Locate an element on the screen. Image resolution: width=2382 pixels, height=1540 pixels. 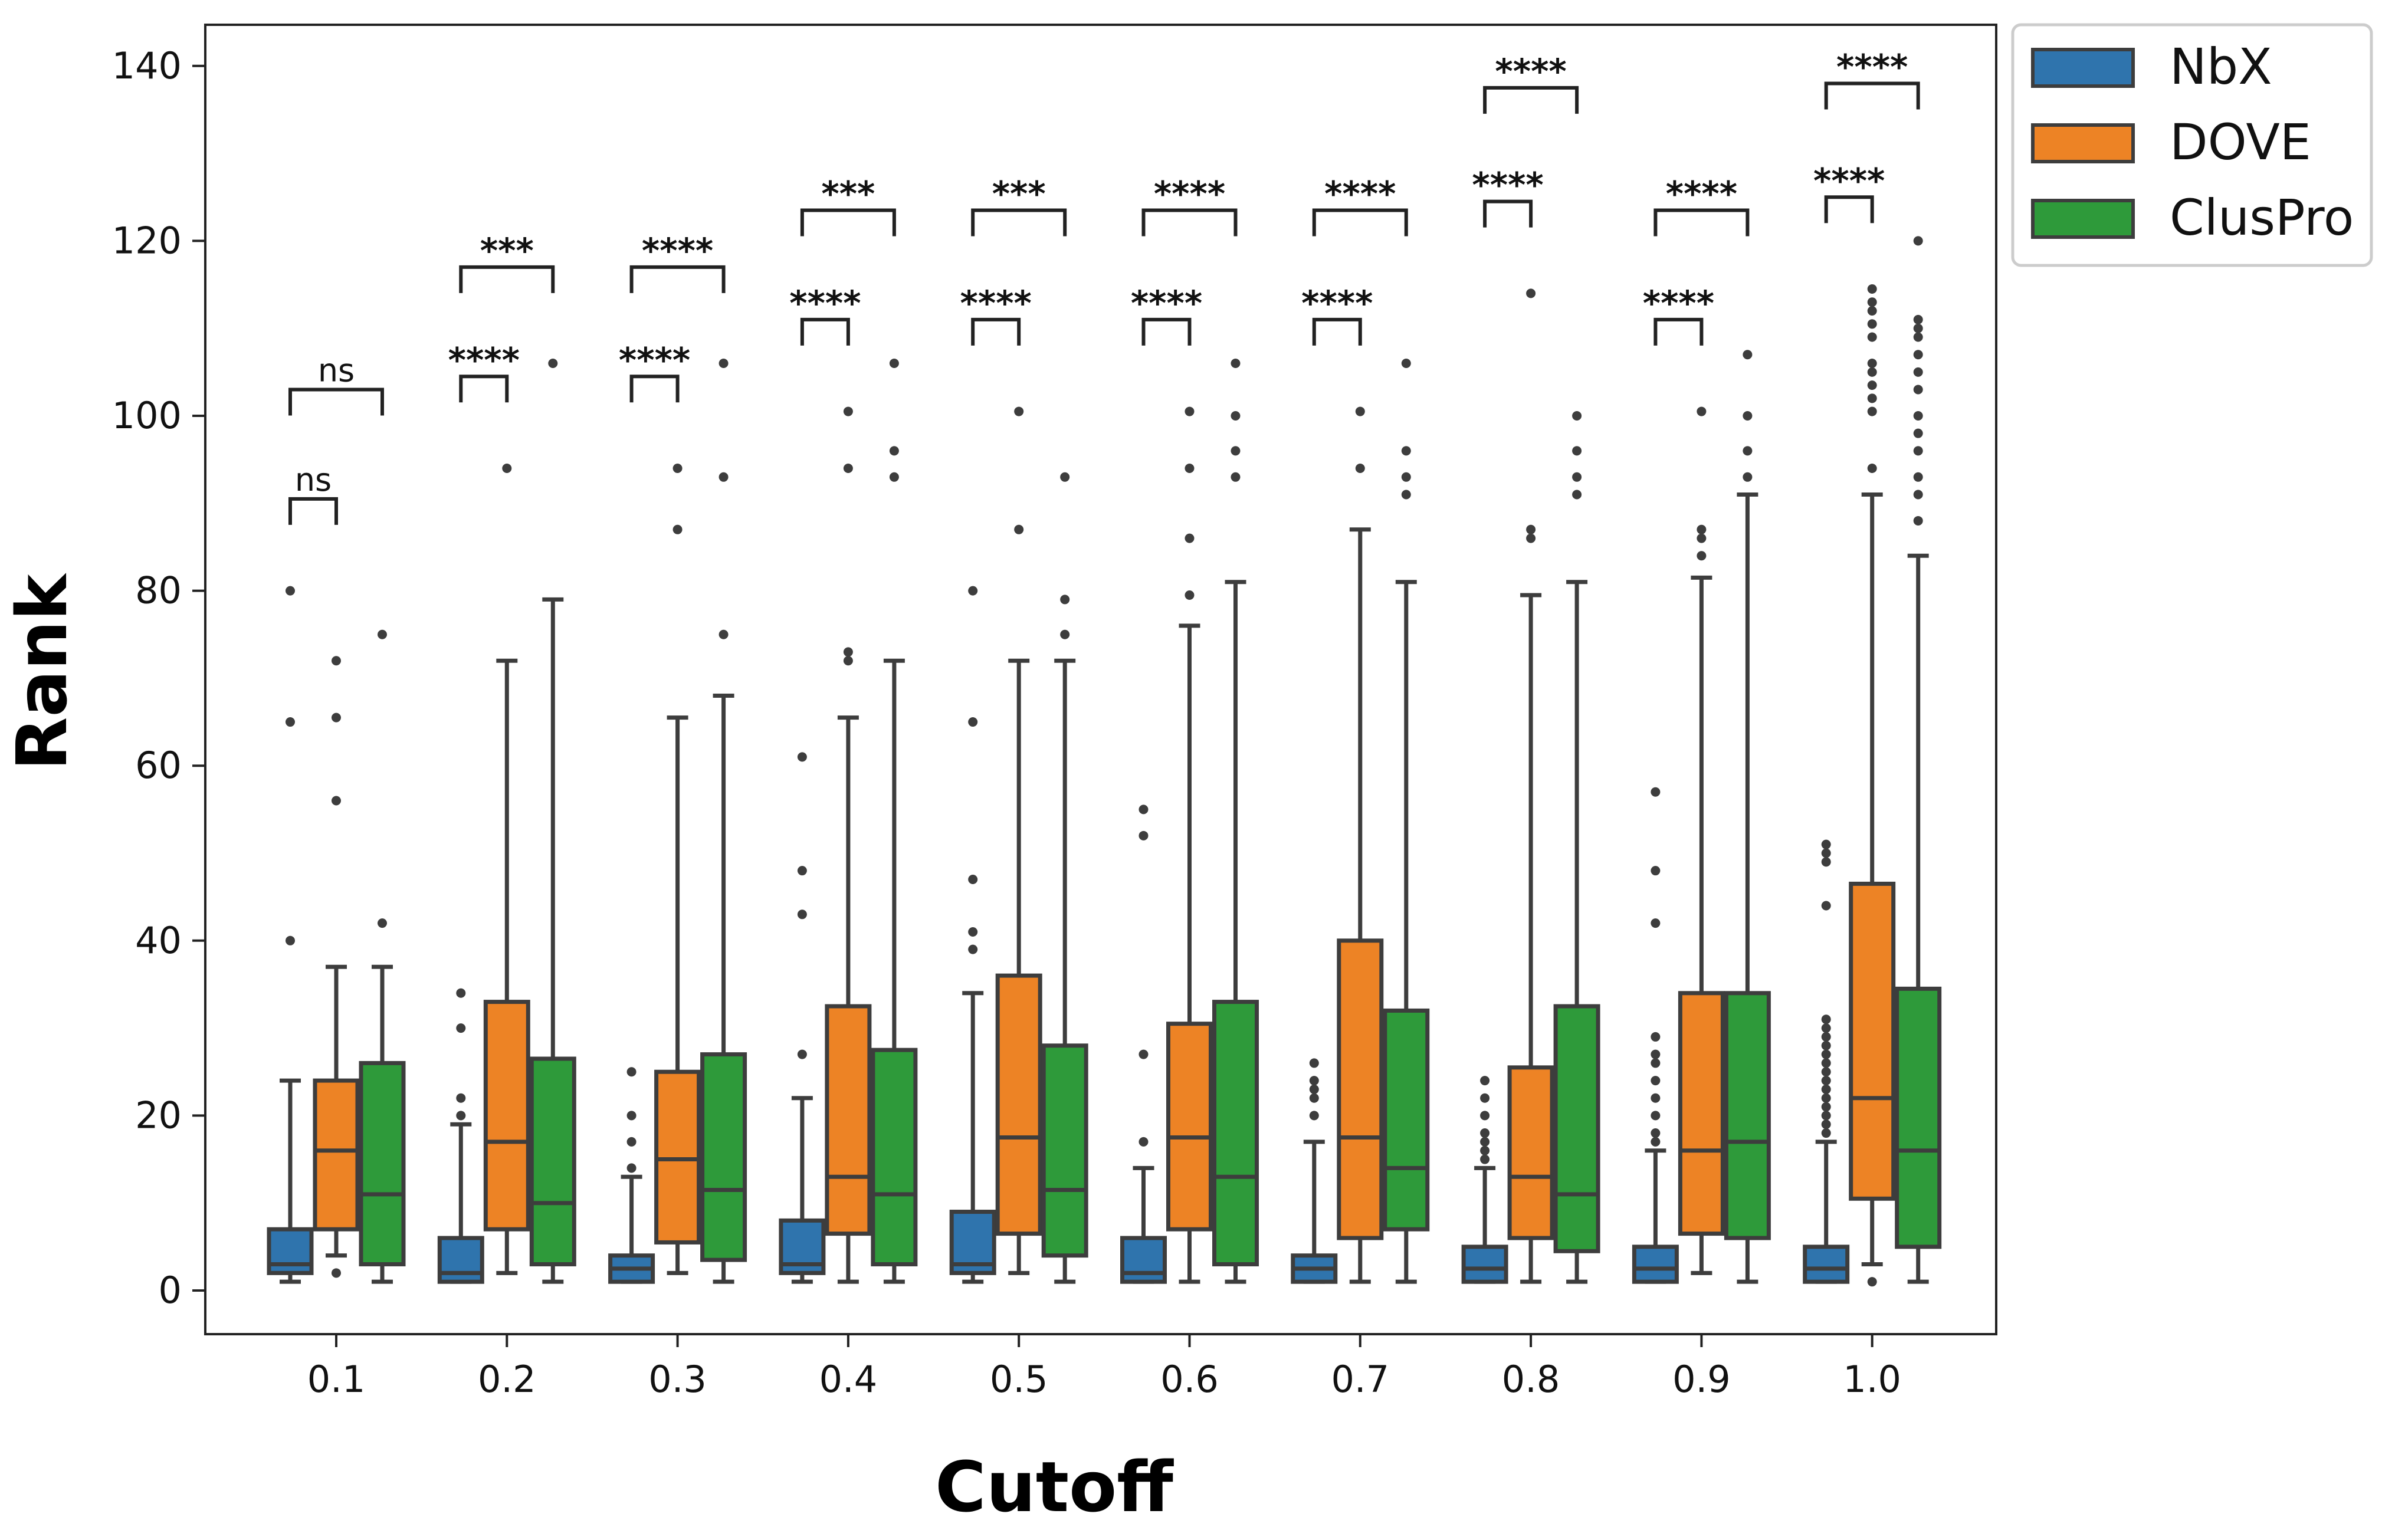
box-cluspro-0.2 is located at coordinates (552, 821).